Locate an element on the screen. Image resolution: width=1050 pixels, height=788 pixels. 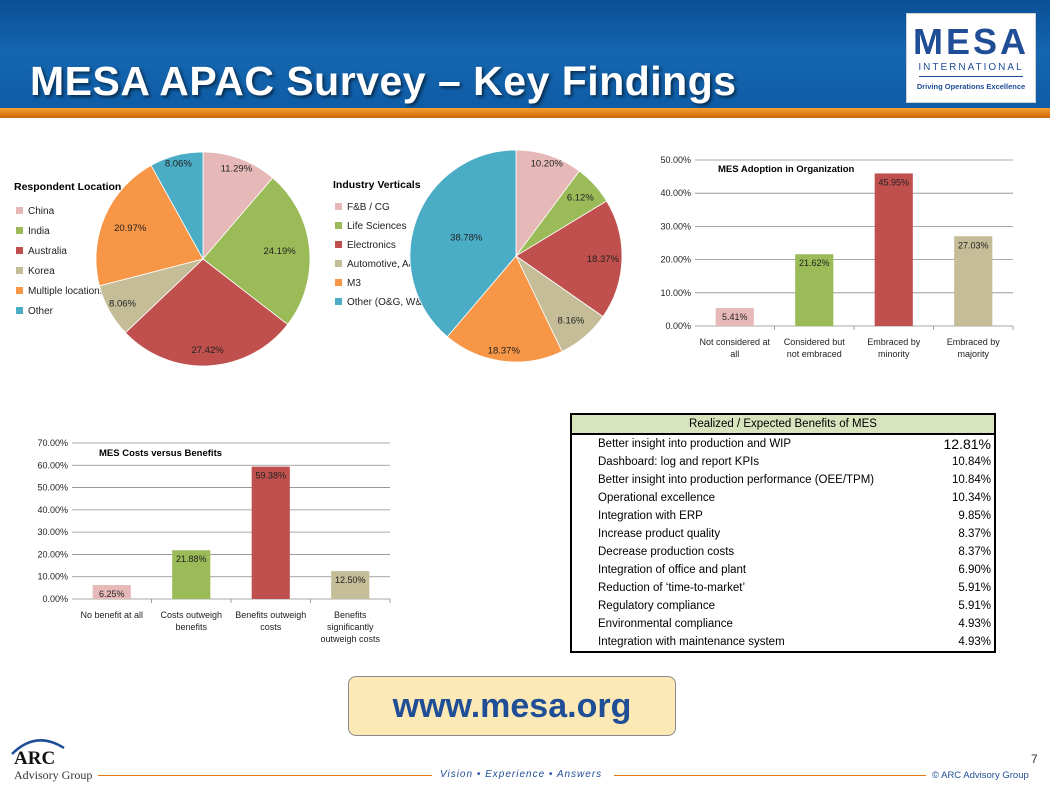
x-tick-label: Embraced by is located at coordinates (974, 342).